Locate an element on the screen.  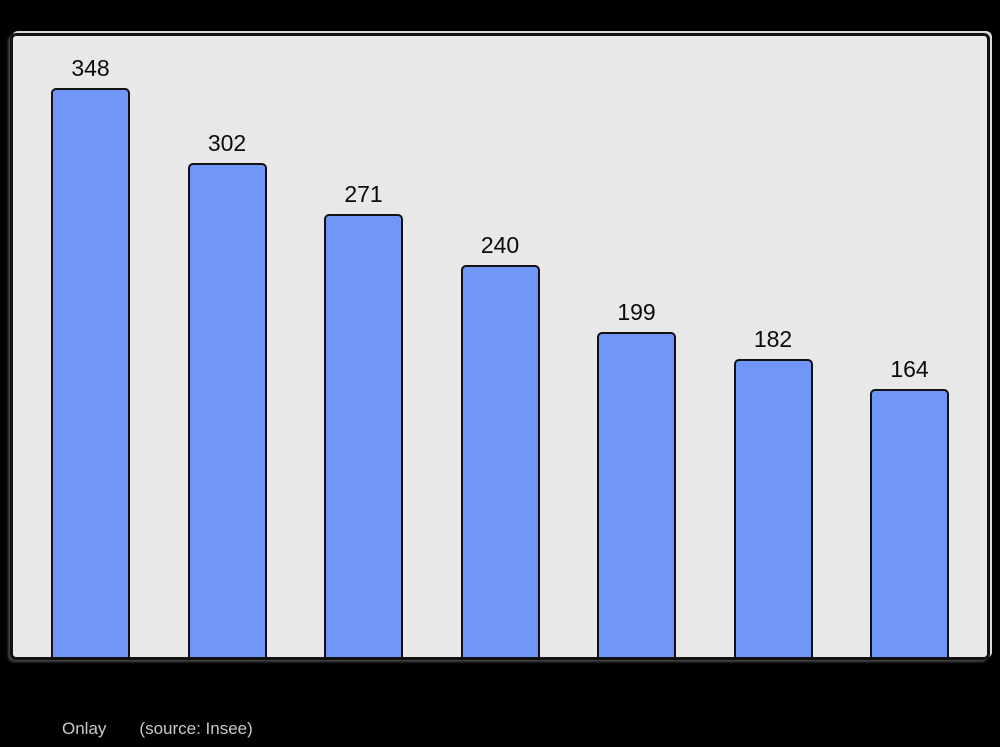
bar-column: 271 is located at coordinates (363, 418).